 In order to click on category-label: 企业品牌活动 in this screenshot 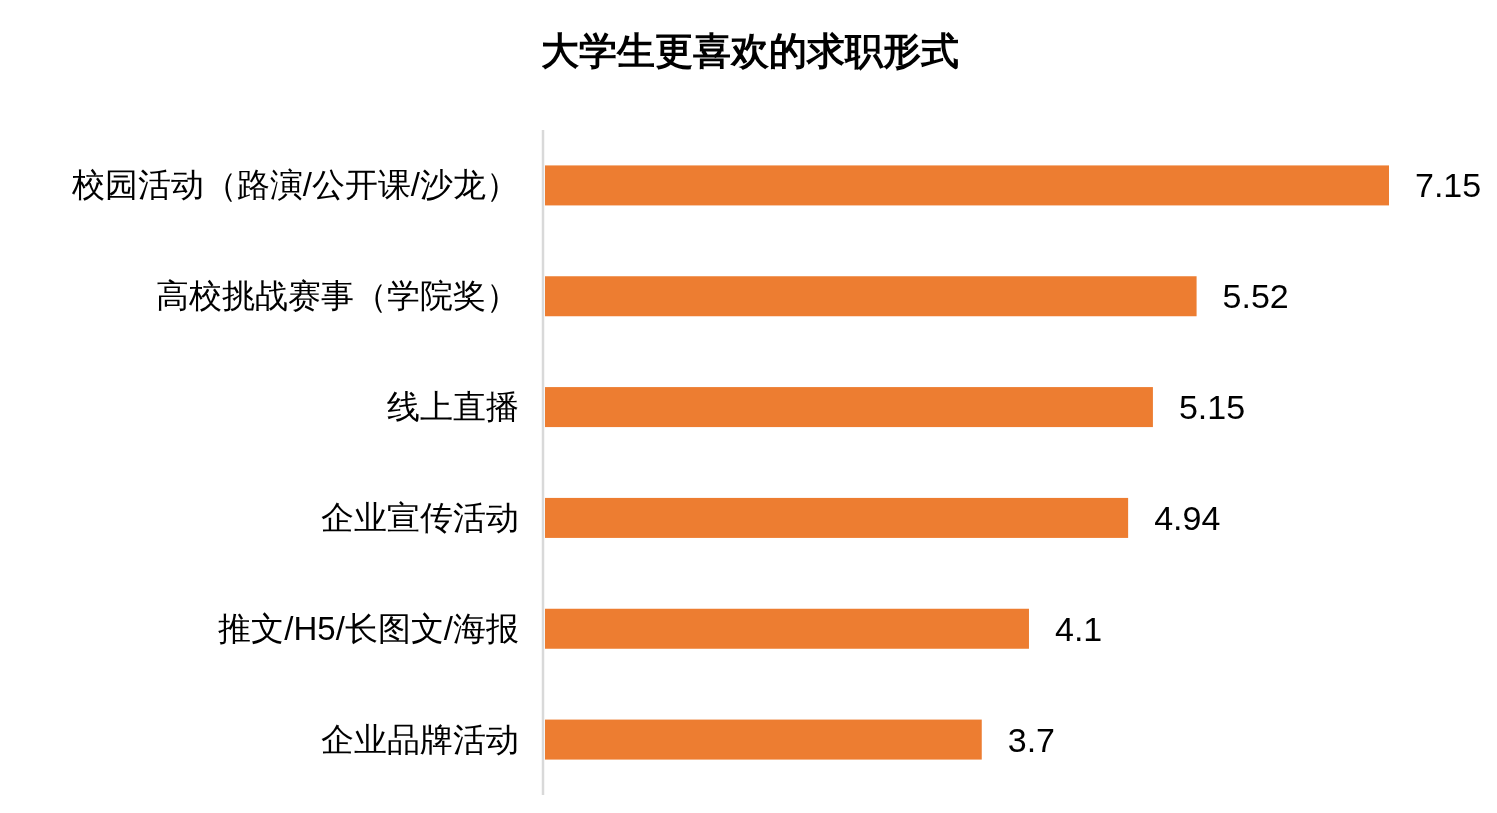, I will do `click(420, 739)`.